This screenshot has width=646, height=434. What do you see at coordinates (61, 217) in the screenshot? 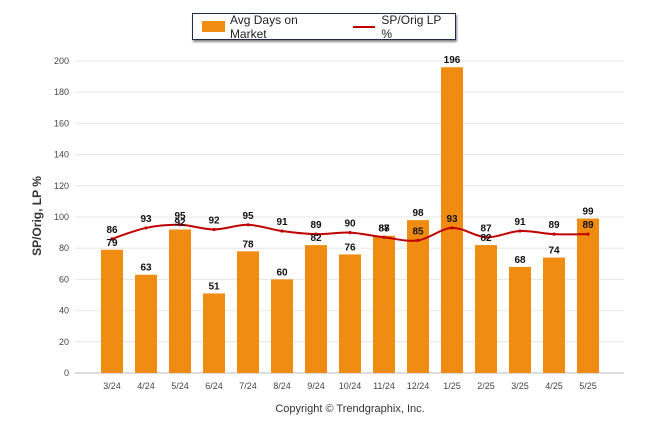
I see `y-tick-label: 100` at bounding box center [61, 217].